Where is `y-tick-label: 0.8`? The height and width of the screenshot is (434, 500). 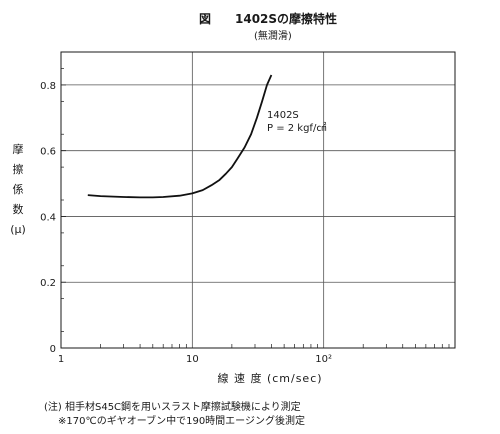
y-tick-label: 0.8 is located at coordinates (48, 86).